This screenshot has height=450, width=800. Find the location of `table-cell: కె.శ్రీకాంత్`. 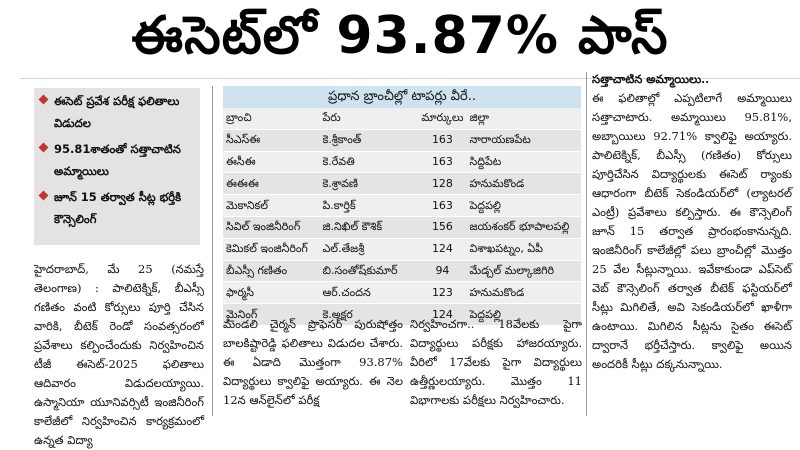

table-cell: కె.శ్రీకాంత్ is located at coordinates (369, 140).